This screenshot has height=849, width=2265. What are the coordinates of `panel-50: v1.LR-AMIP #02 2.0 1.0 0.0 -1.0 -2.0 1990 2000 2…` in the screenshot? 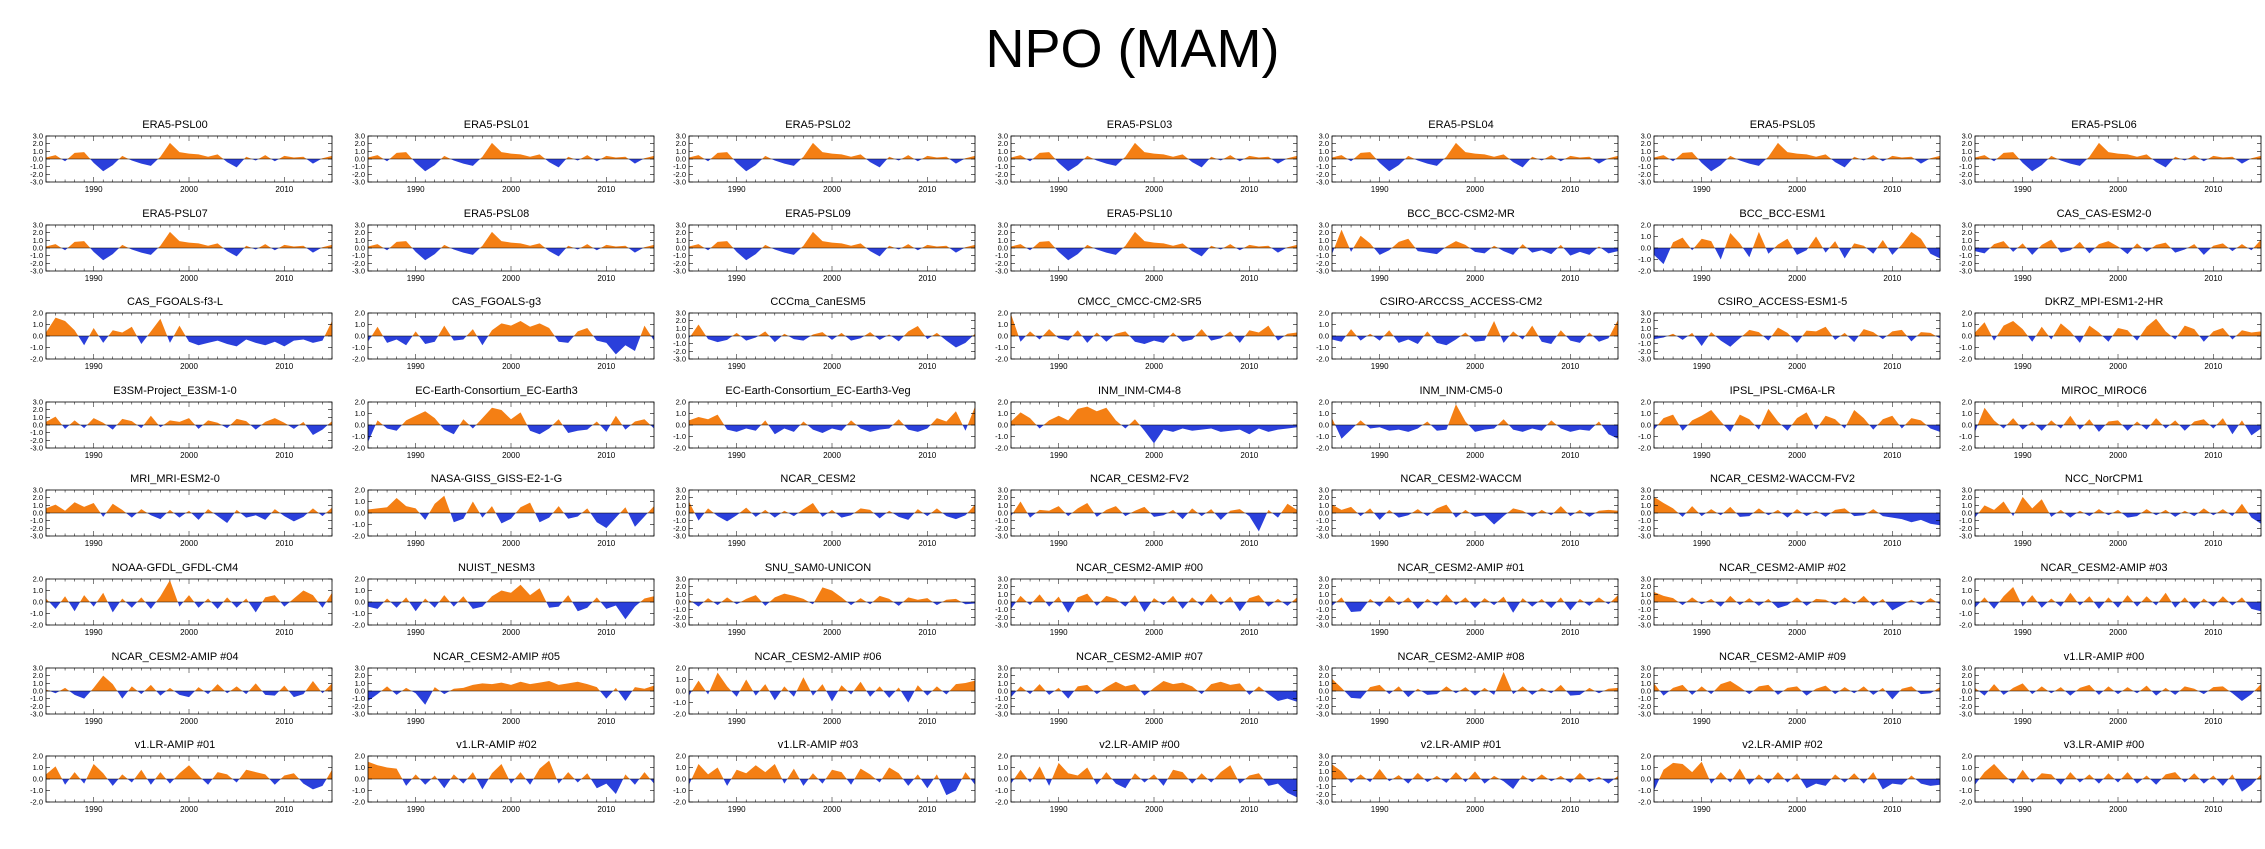 It's located at (497, 784).